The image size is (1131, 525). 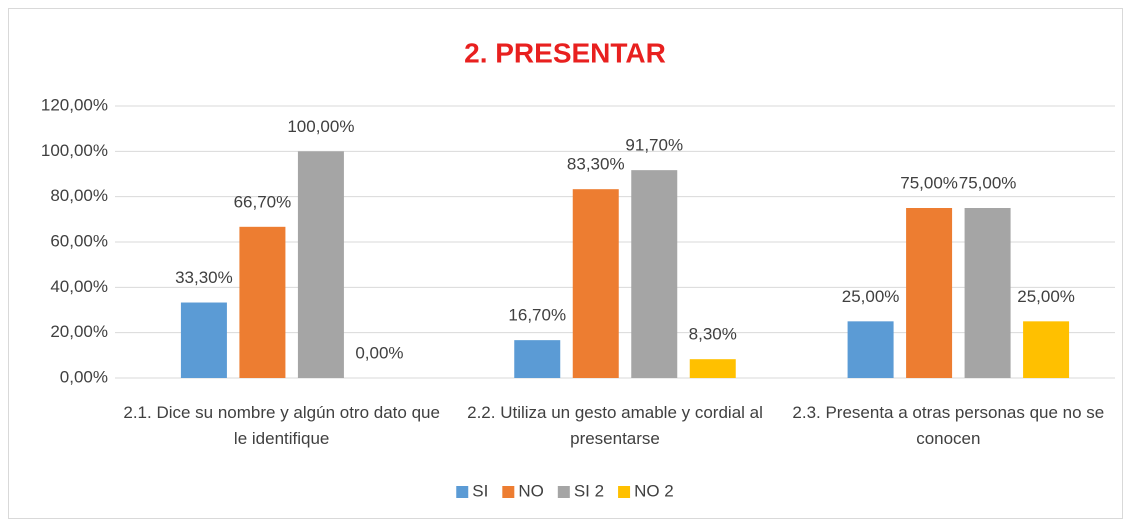 What do you see at coordinates (204, 277) in the screenshot?
I see `data-label: 33,30%` at bounding box center [204, 277].